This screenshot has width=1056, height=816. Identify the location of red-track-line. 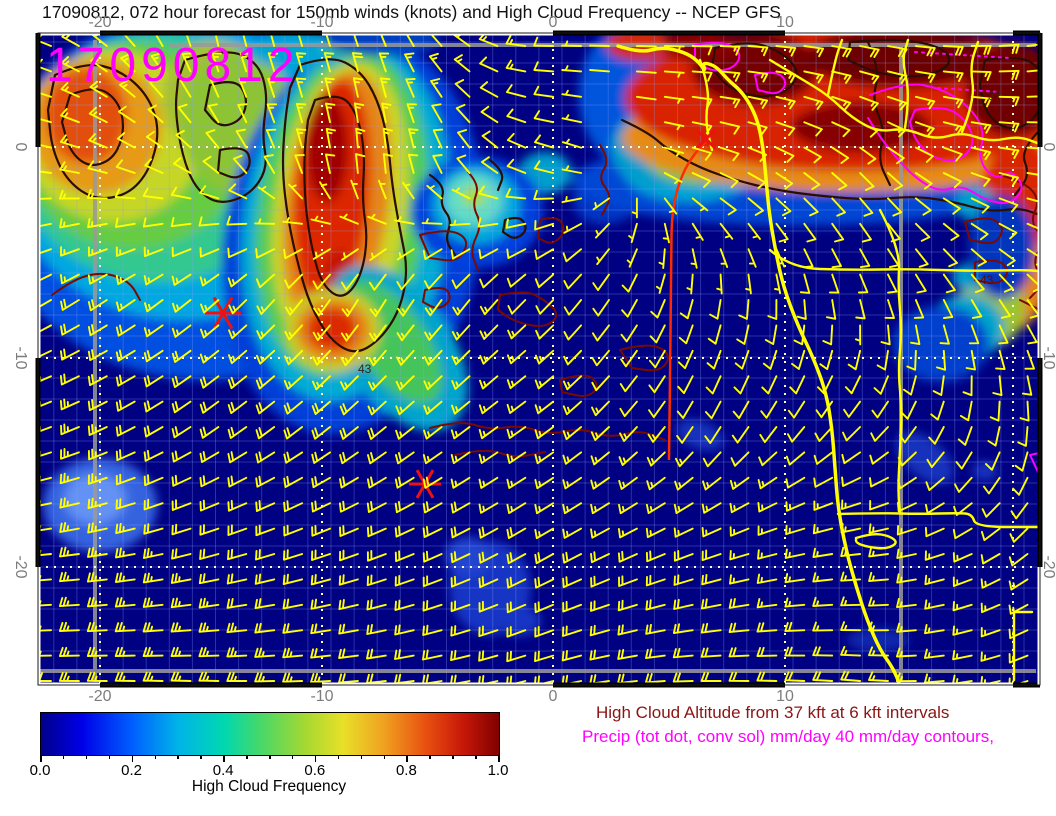
(687, 301).